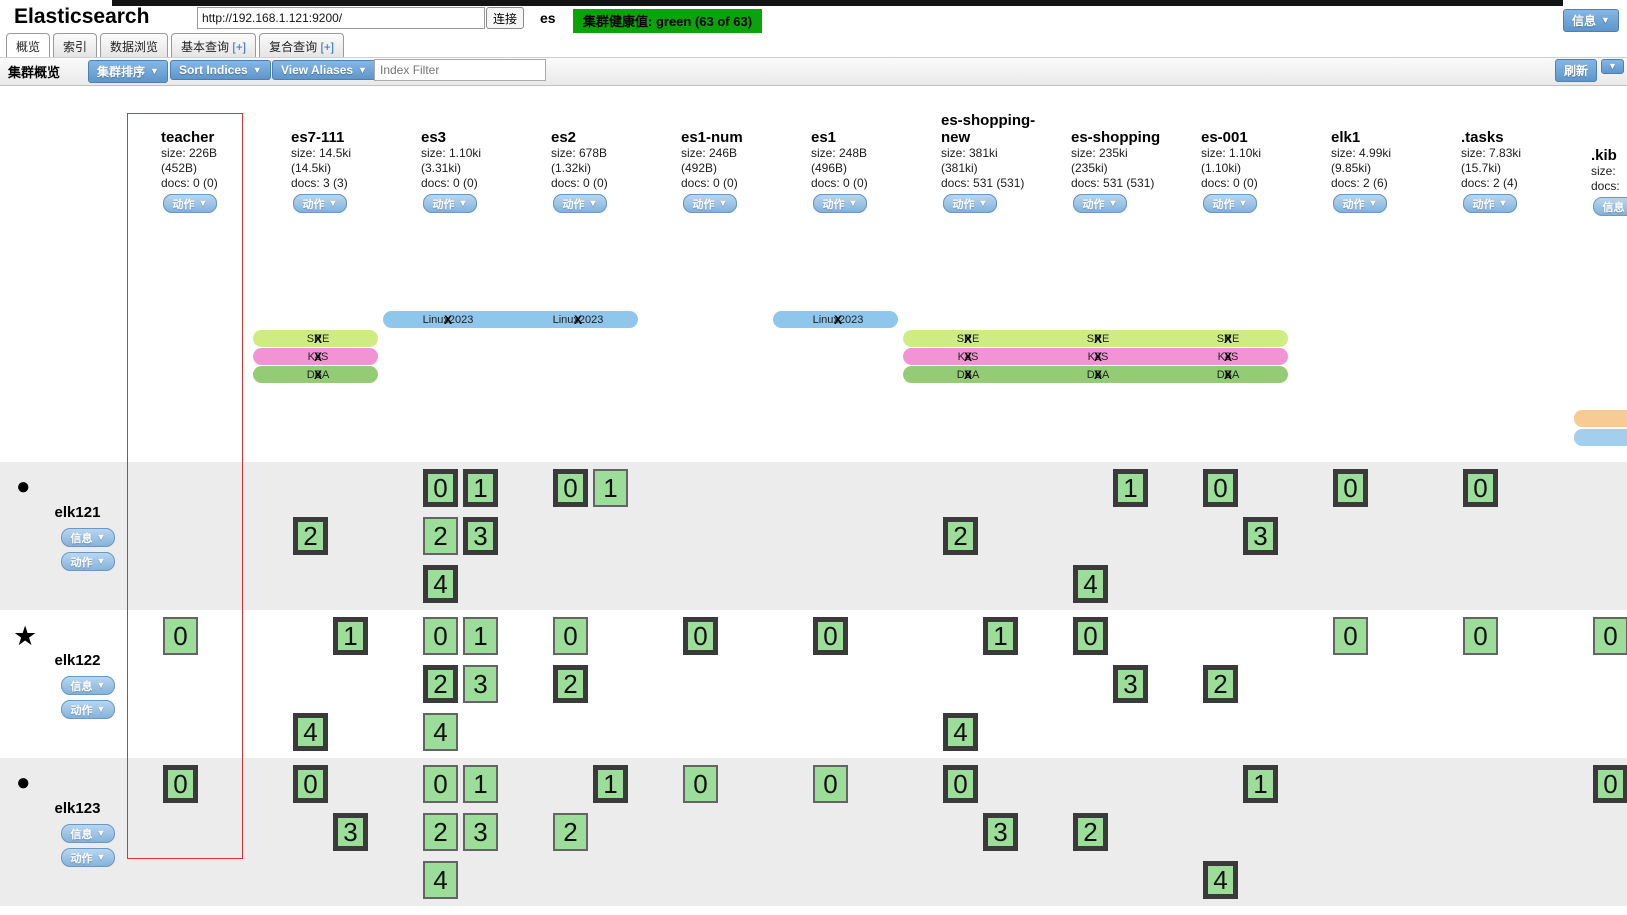 This screenshot has height=915, width=1627. Describe the element at coordinates (1576, 70) in the screenshot. I see `refresh-button: 刷新` at that location.